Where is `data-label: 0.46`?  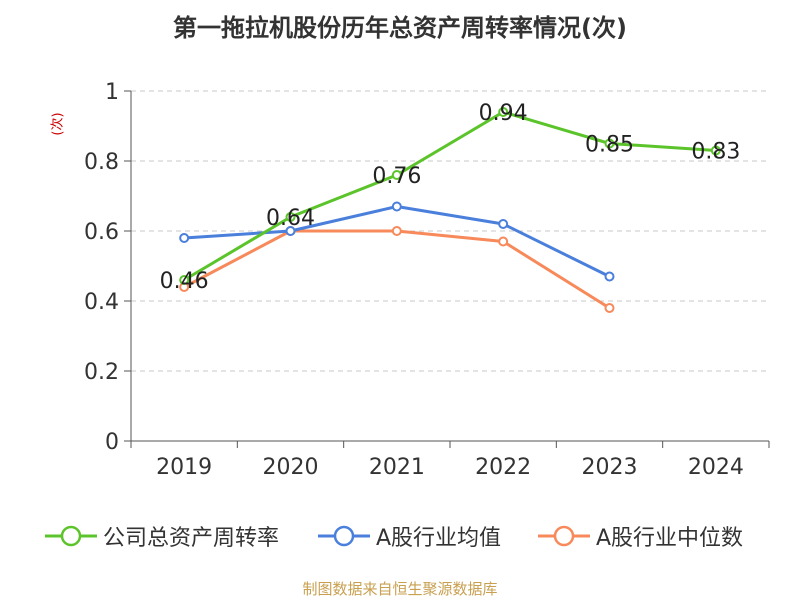
data-label: 0.46 is located at coordinates (184, 281).